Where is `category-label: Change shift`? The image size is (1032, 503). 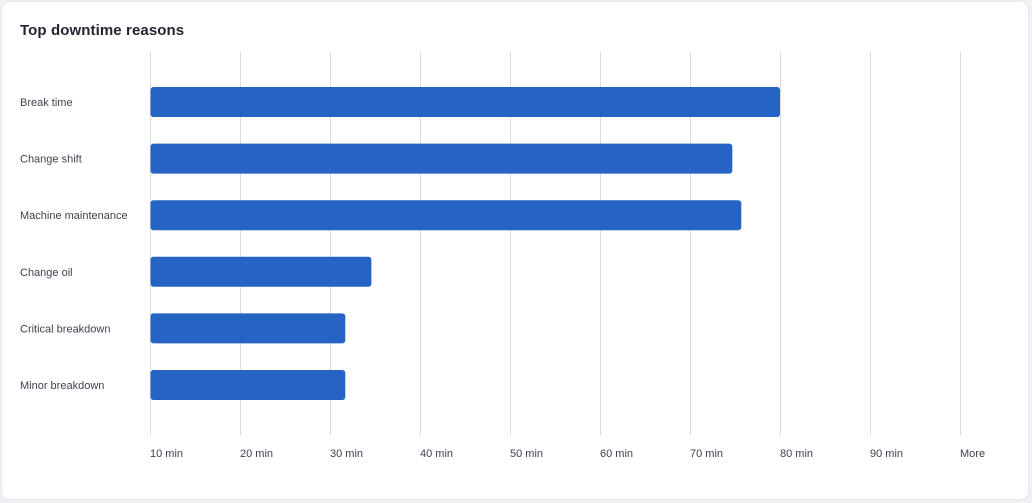
category-label: Change shift is located at coordinates (51, 160).